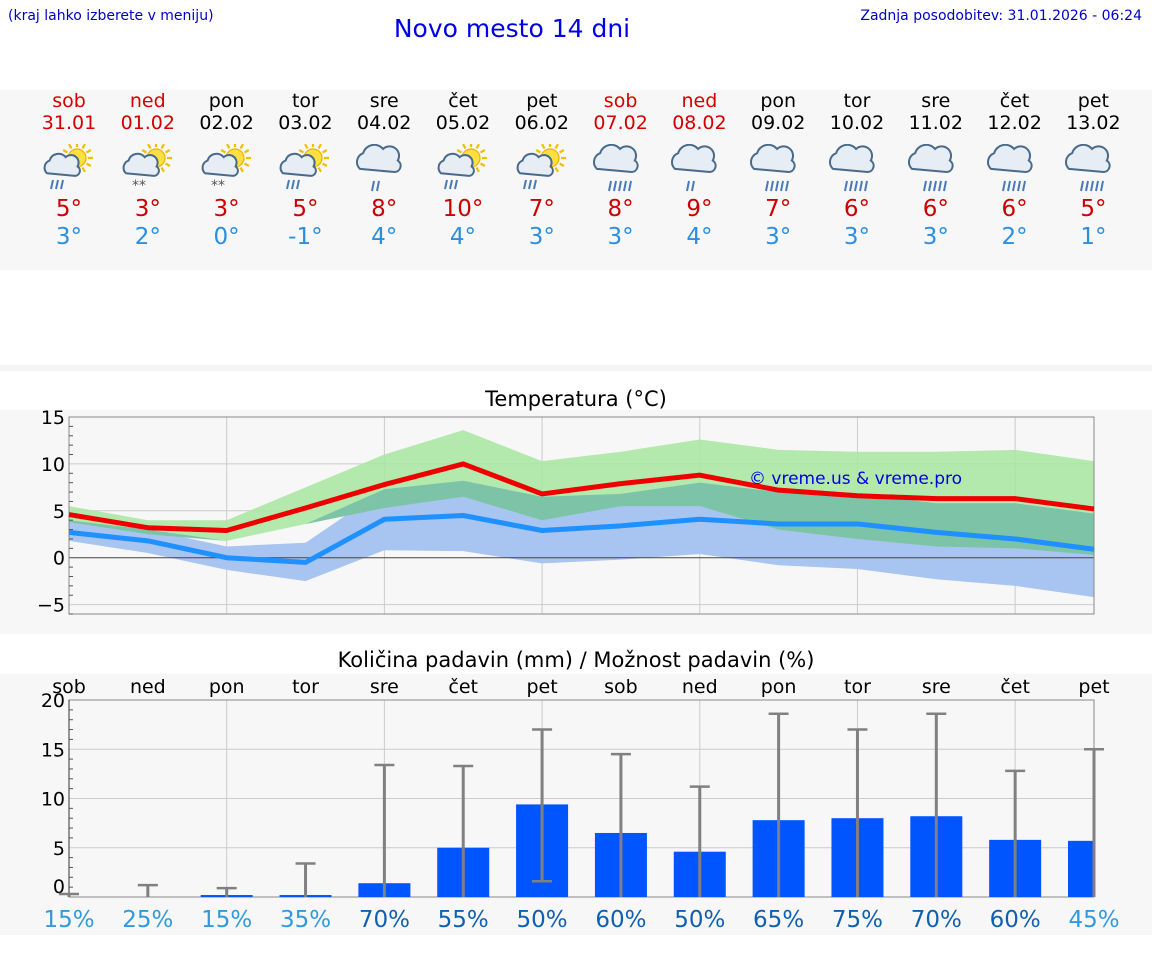 The image size is (1152, 975). Describe the element at coordinates (621, 170) in the screenshot. I see `day-column: sob 07.02 8° 3°` at that location.